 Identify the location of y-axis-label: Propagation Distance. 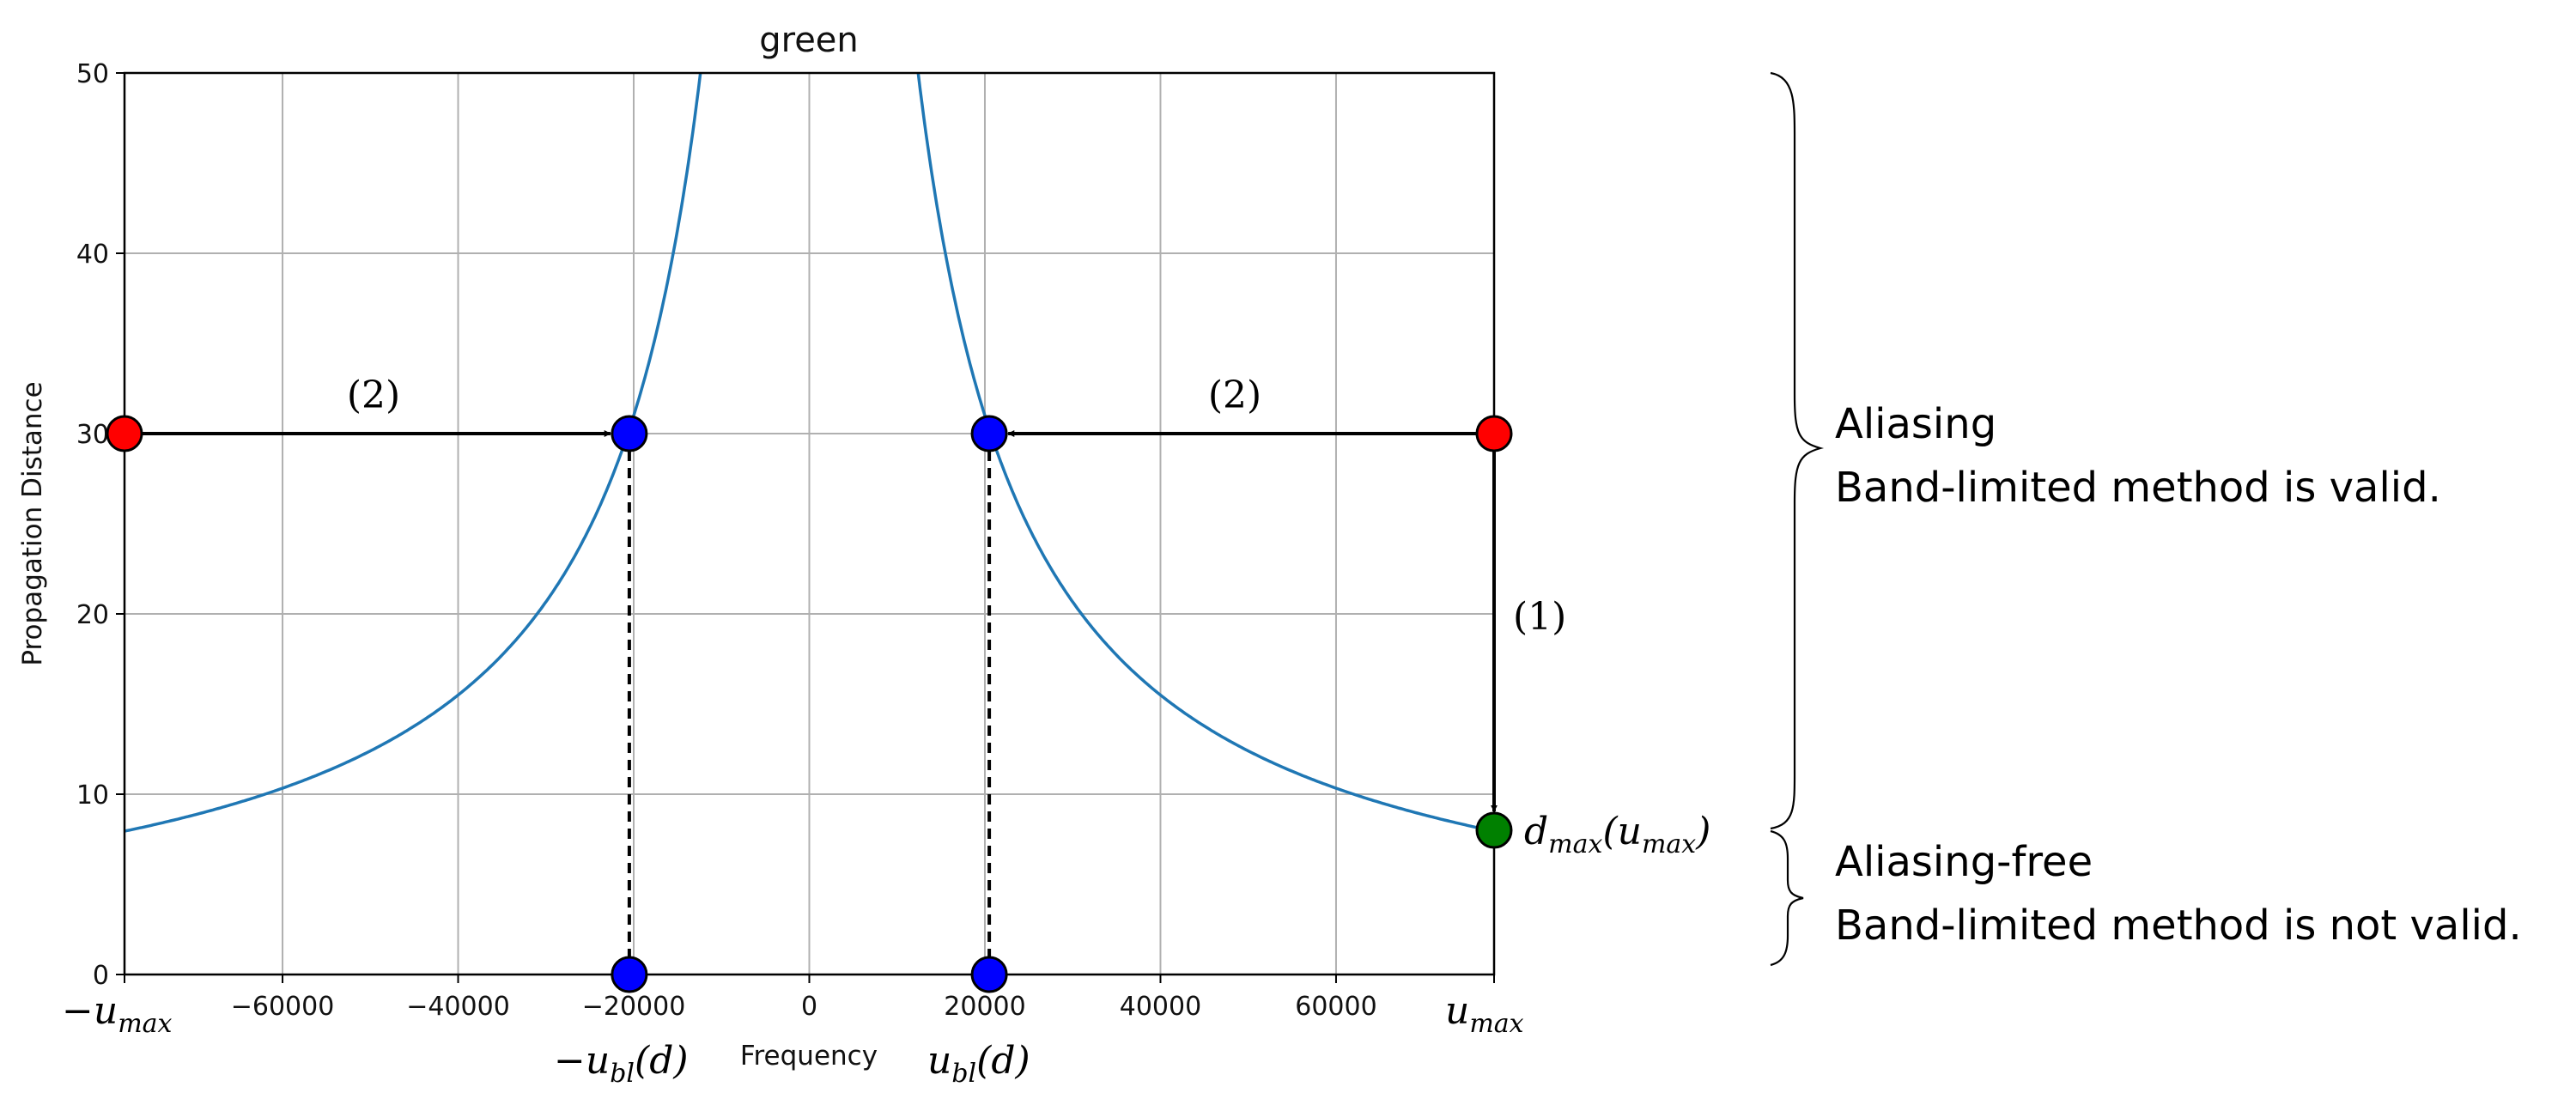
(32, 523).